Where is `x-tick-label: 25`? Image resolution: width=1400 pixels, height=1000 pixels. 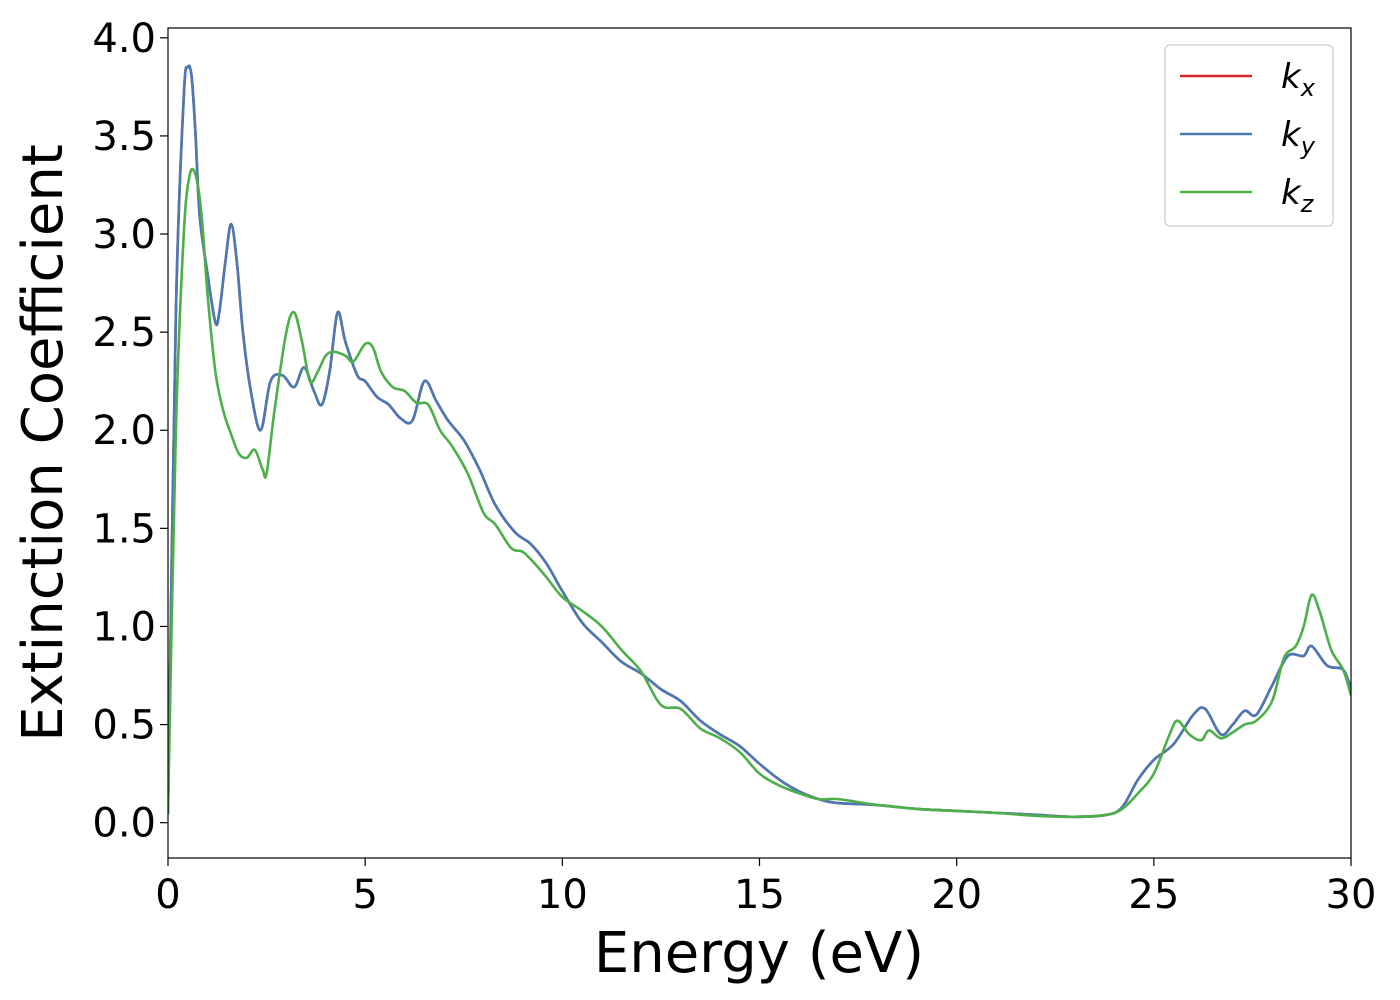
x-tick-label: 25 is located at coordinates (1153, 895).